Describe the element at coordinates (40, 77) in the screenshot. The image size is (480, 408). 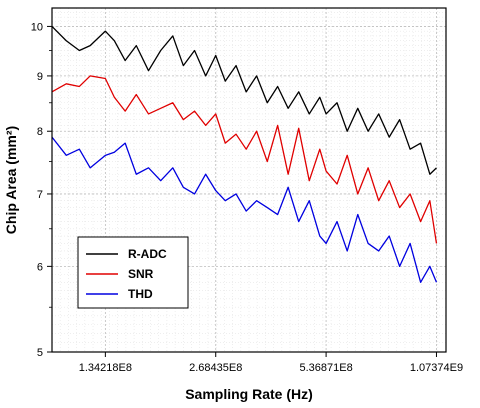
I see `y-tick-label: 9` at that location.